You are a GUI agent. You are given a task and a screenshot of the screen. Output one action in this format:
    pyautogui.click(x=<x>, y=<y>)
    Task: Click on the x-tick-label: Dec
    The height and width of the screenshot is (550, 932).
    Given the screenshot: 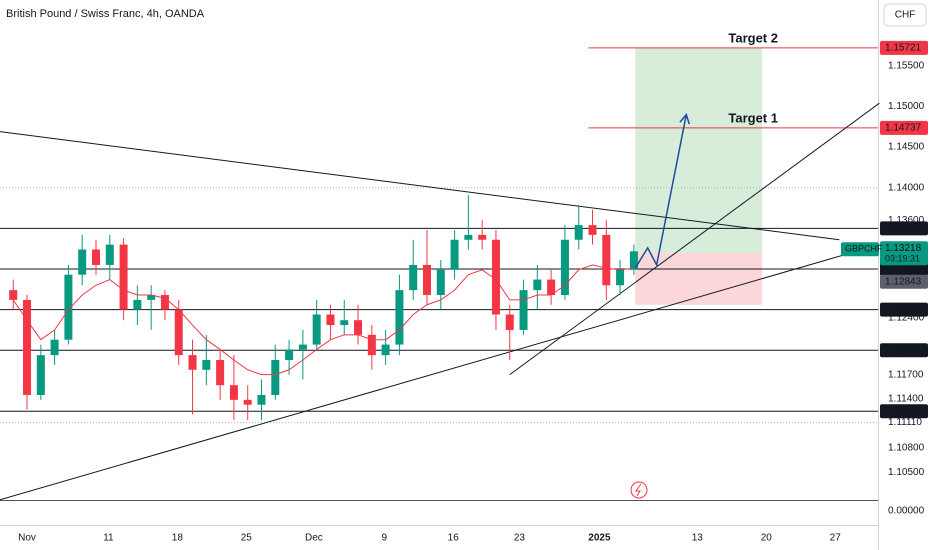 What is the action you would take?
    pyautogui.click(x=314, y=538)
    